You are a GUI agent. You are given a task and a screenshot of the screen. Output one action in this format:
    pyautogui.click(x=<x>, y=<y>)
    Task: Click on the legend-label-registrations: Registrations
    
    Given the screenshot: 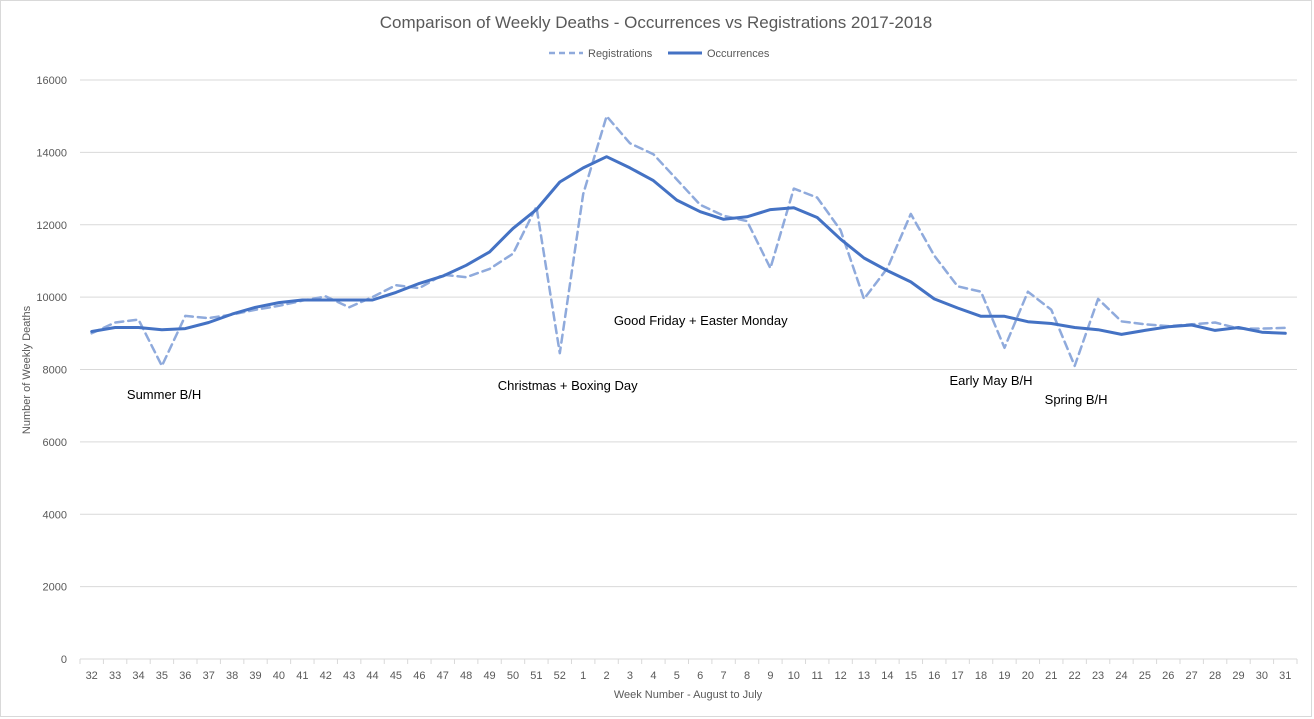 What is the action you would take?
    pyautogui.click(x=620, y=54)
    